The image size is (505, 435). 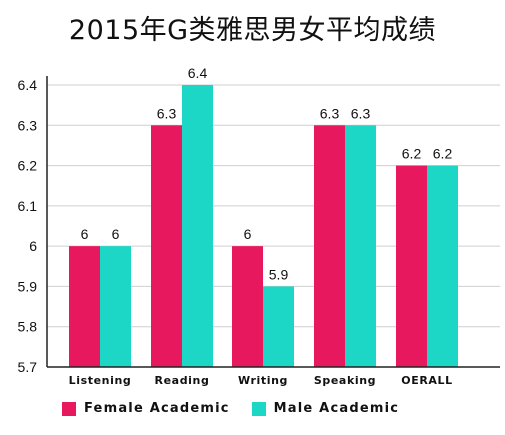 I want to click on legend-item-male: Male Academic, so click(x=325, y=408).